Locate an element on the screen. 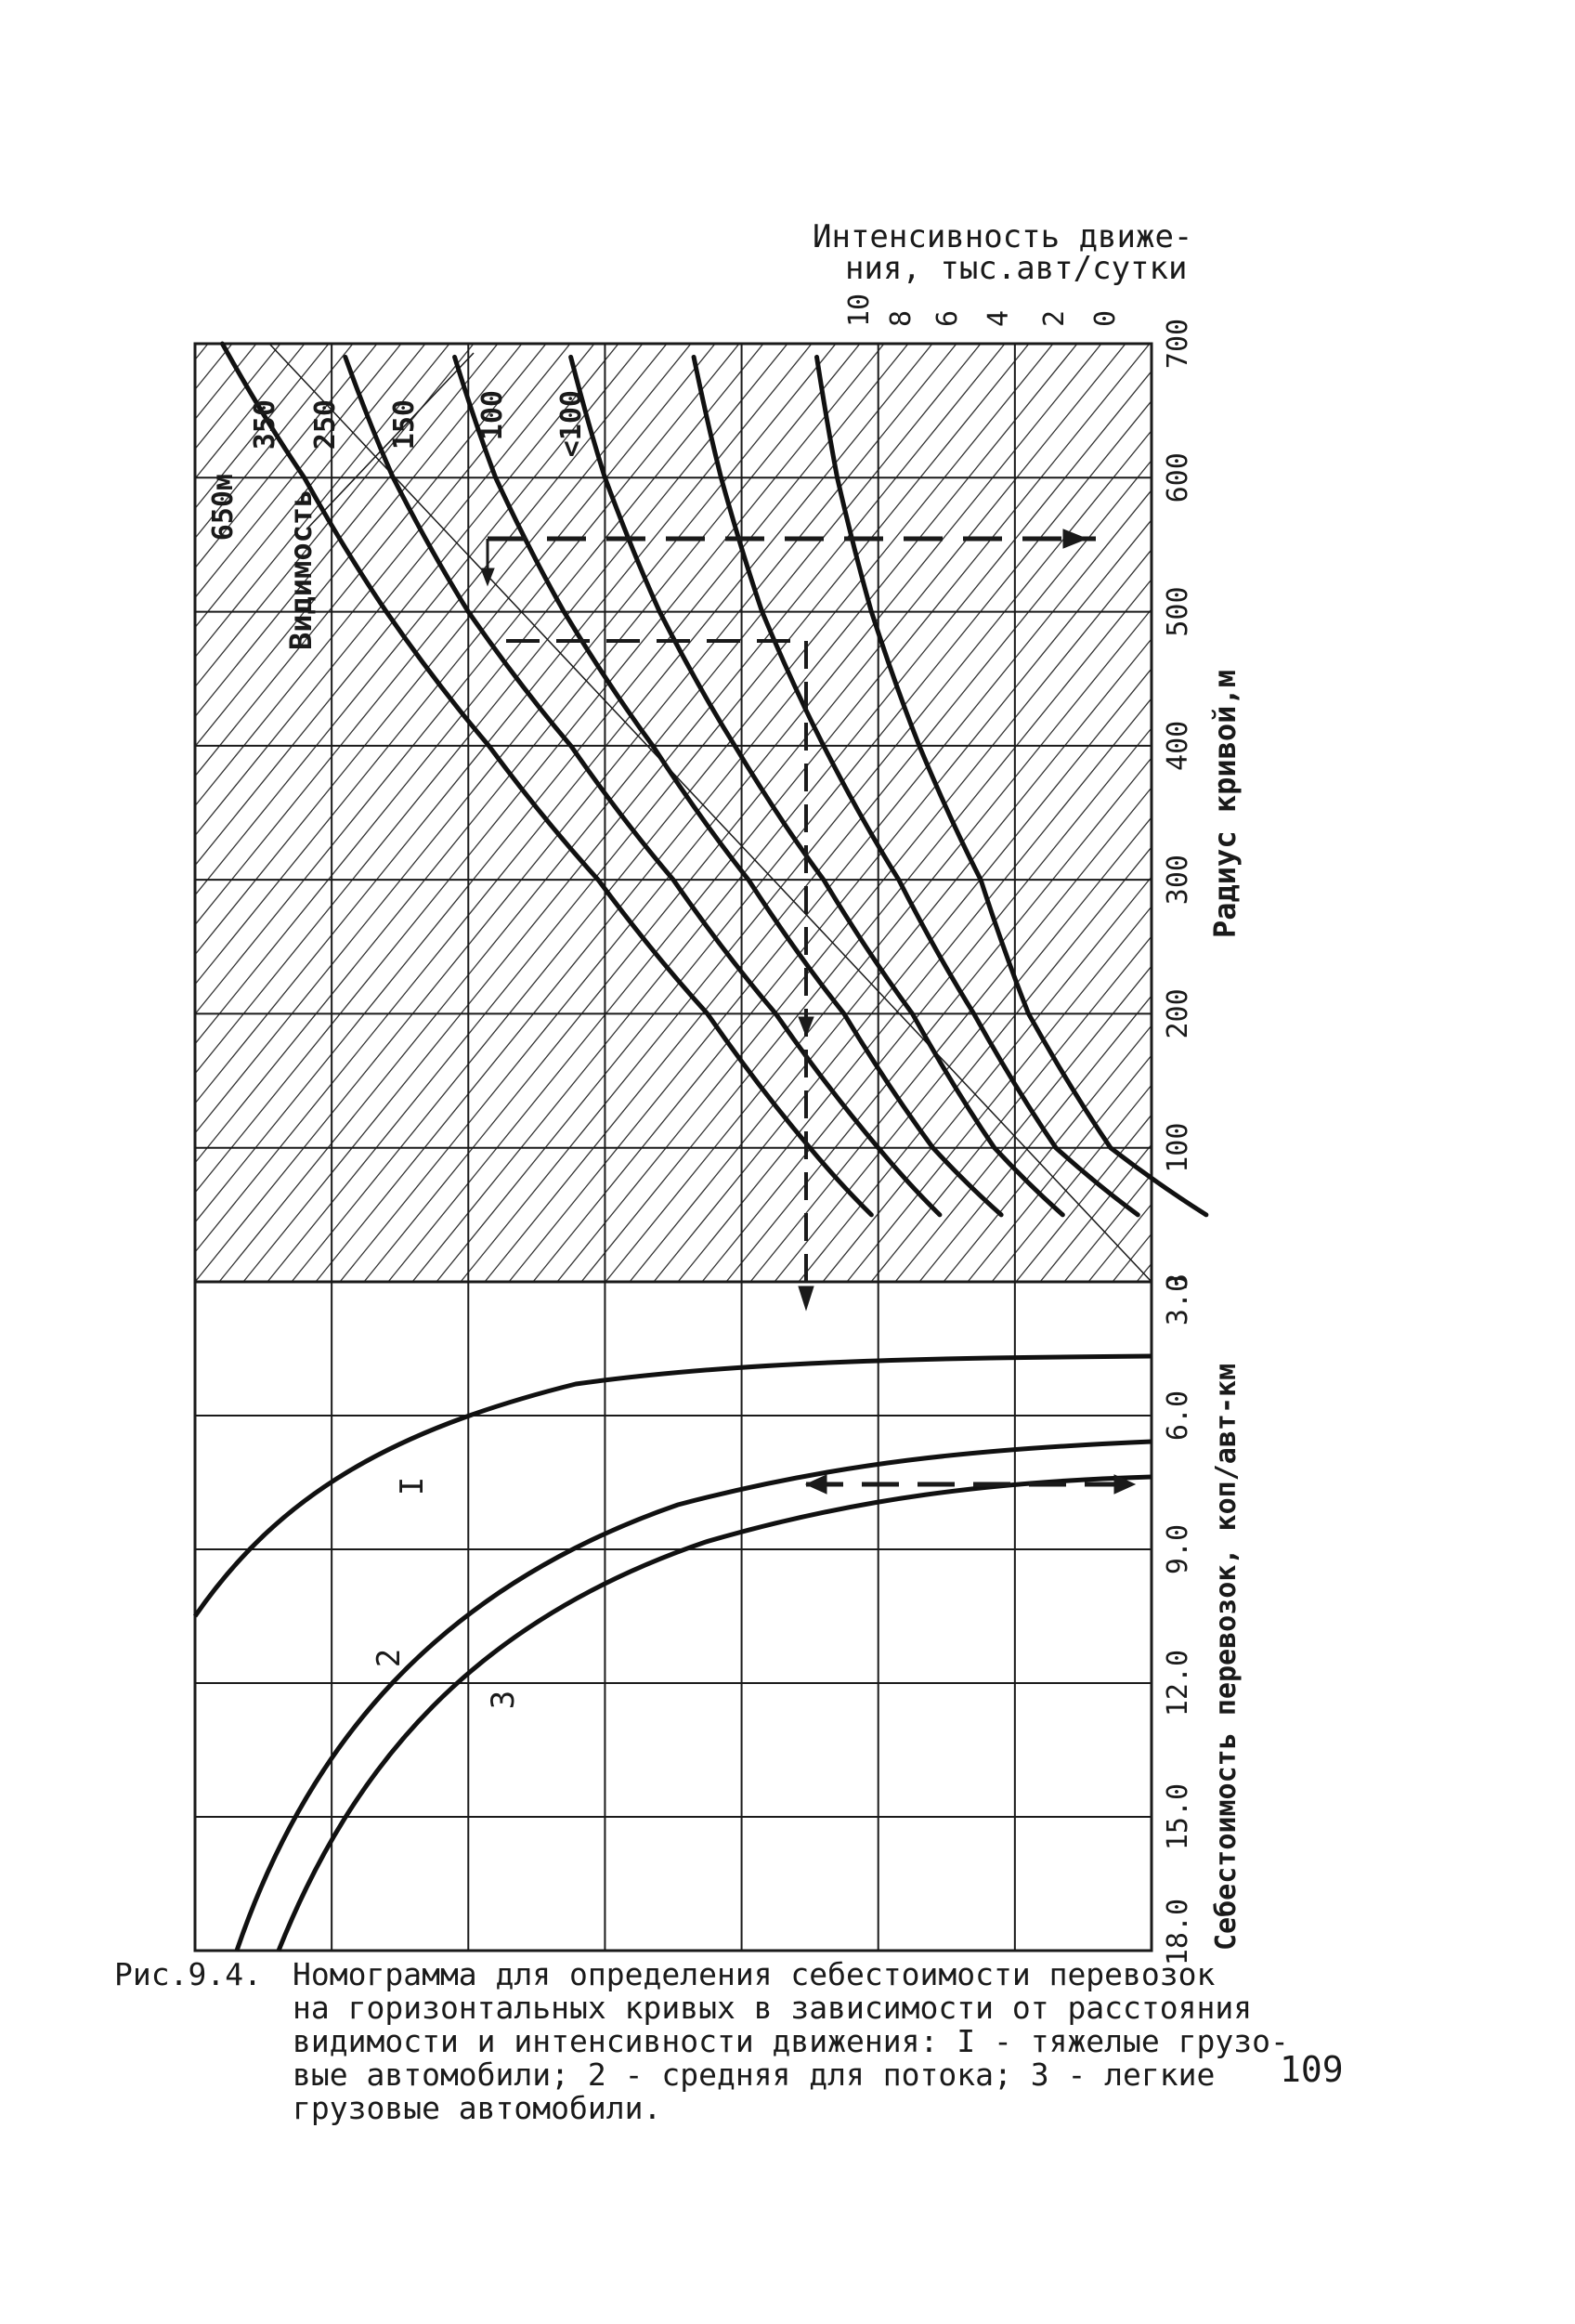 The width and height of the screenshot is (1575, 2324). radius-tick-group: 3 is located at coordinates (1178, 1281).